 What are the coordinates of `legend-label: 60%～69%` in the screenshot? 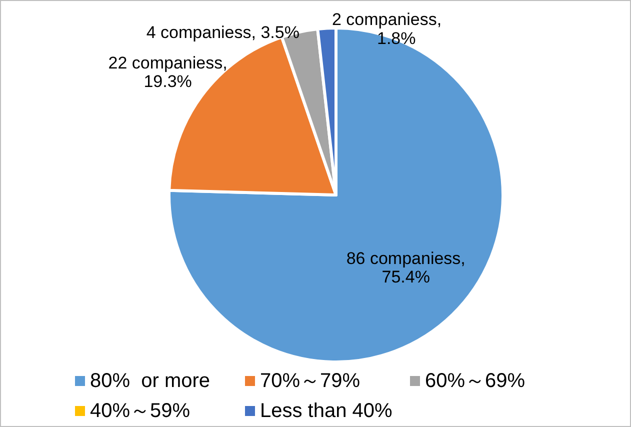 It's located at (475, 381).